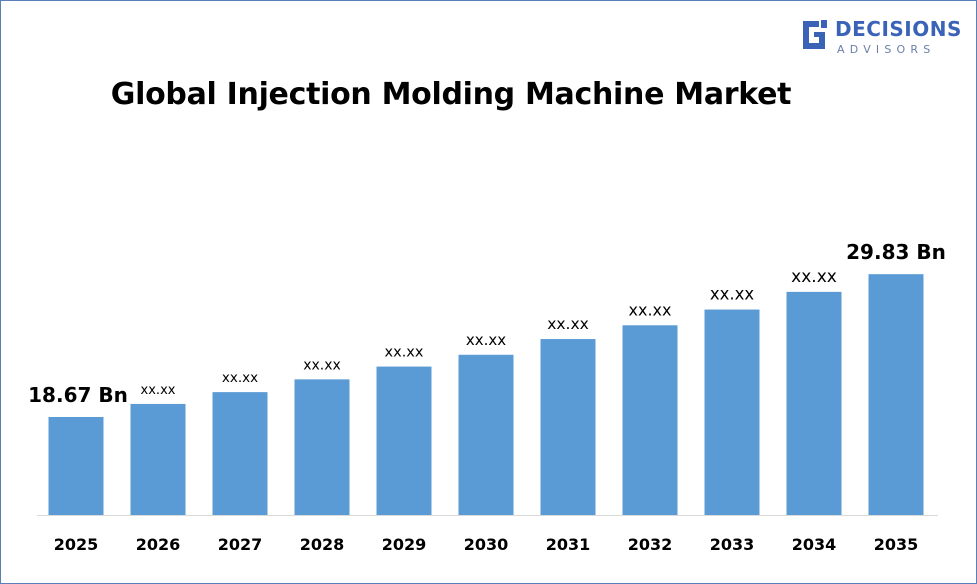 This screenshot has height=584, width=977. Describe the element at coordinates (896, 394) in the screenshot. I see `bar-2035` at that location.